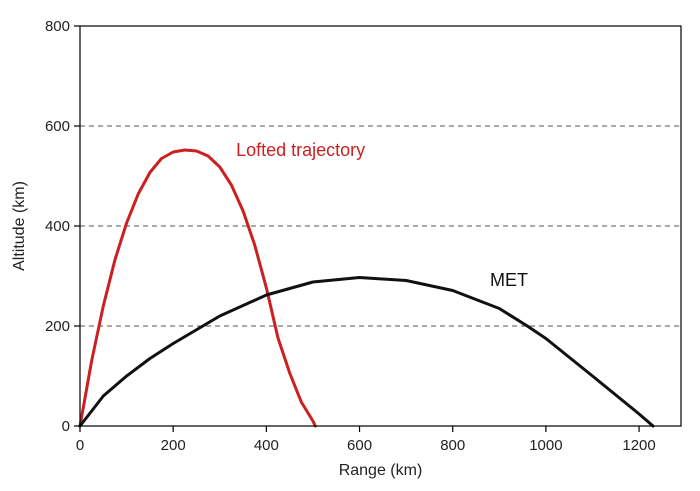 This screenshot has height=491, width=700. What do you see at coordinates (300, 150) in the screenshot?
I see `lofted-trajectory-label: Lofted trajectory` at bounding box center [300, 150].